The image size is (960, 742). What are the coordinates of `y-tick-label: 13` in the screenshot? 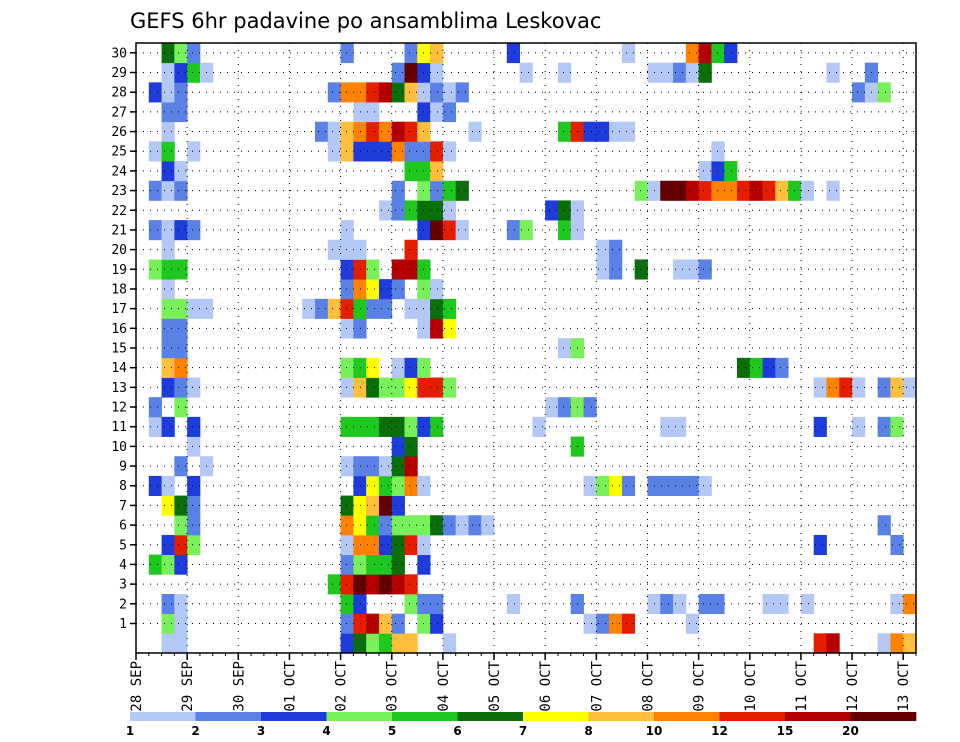 It's located at (119, 388).